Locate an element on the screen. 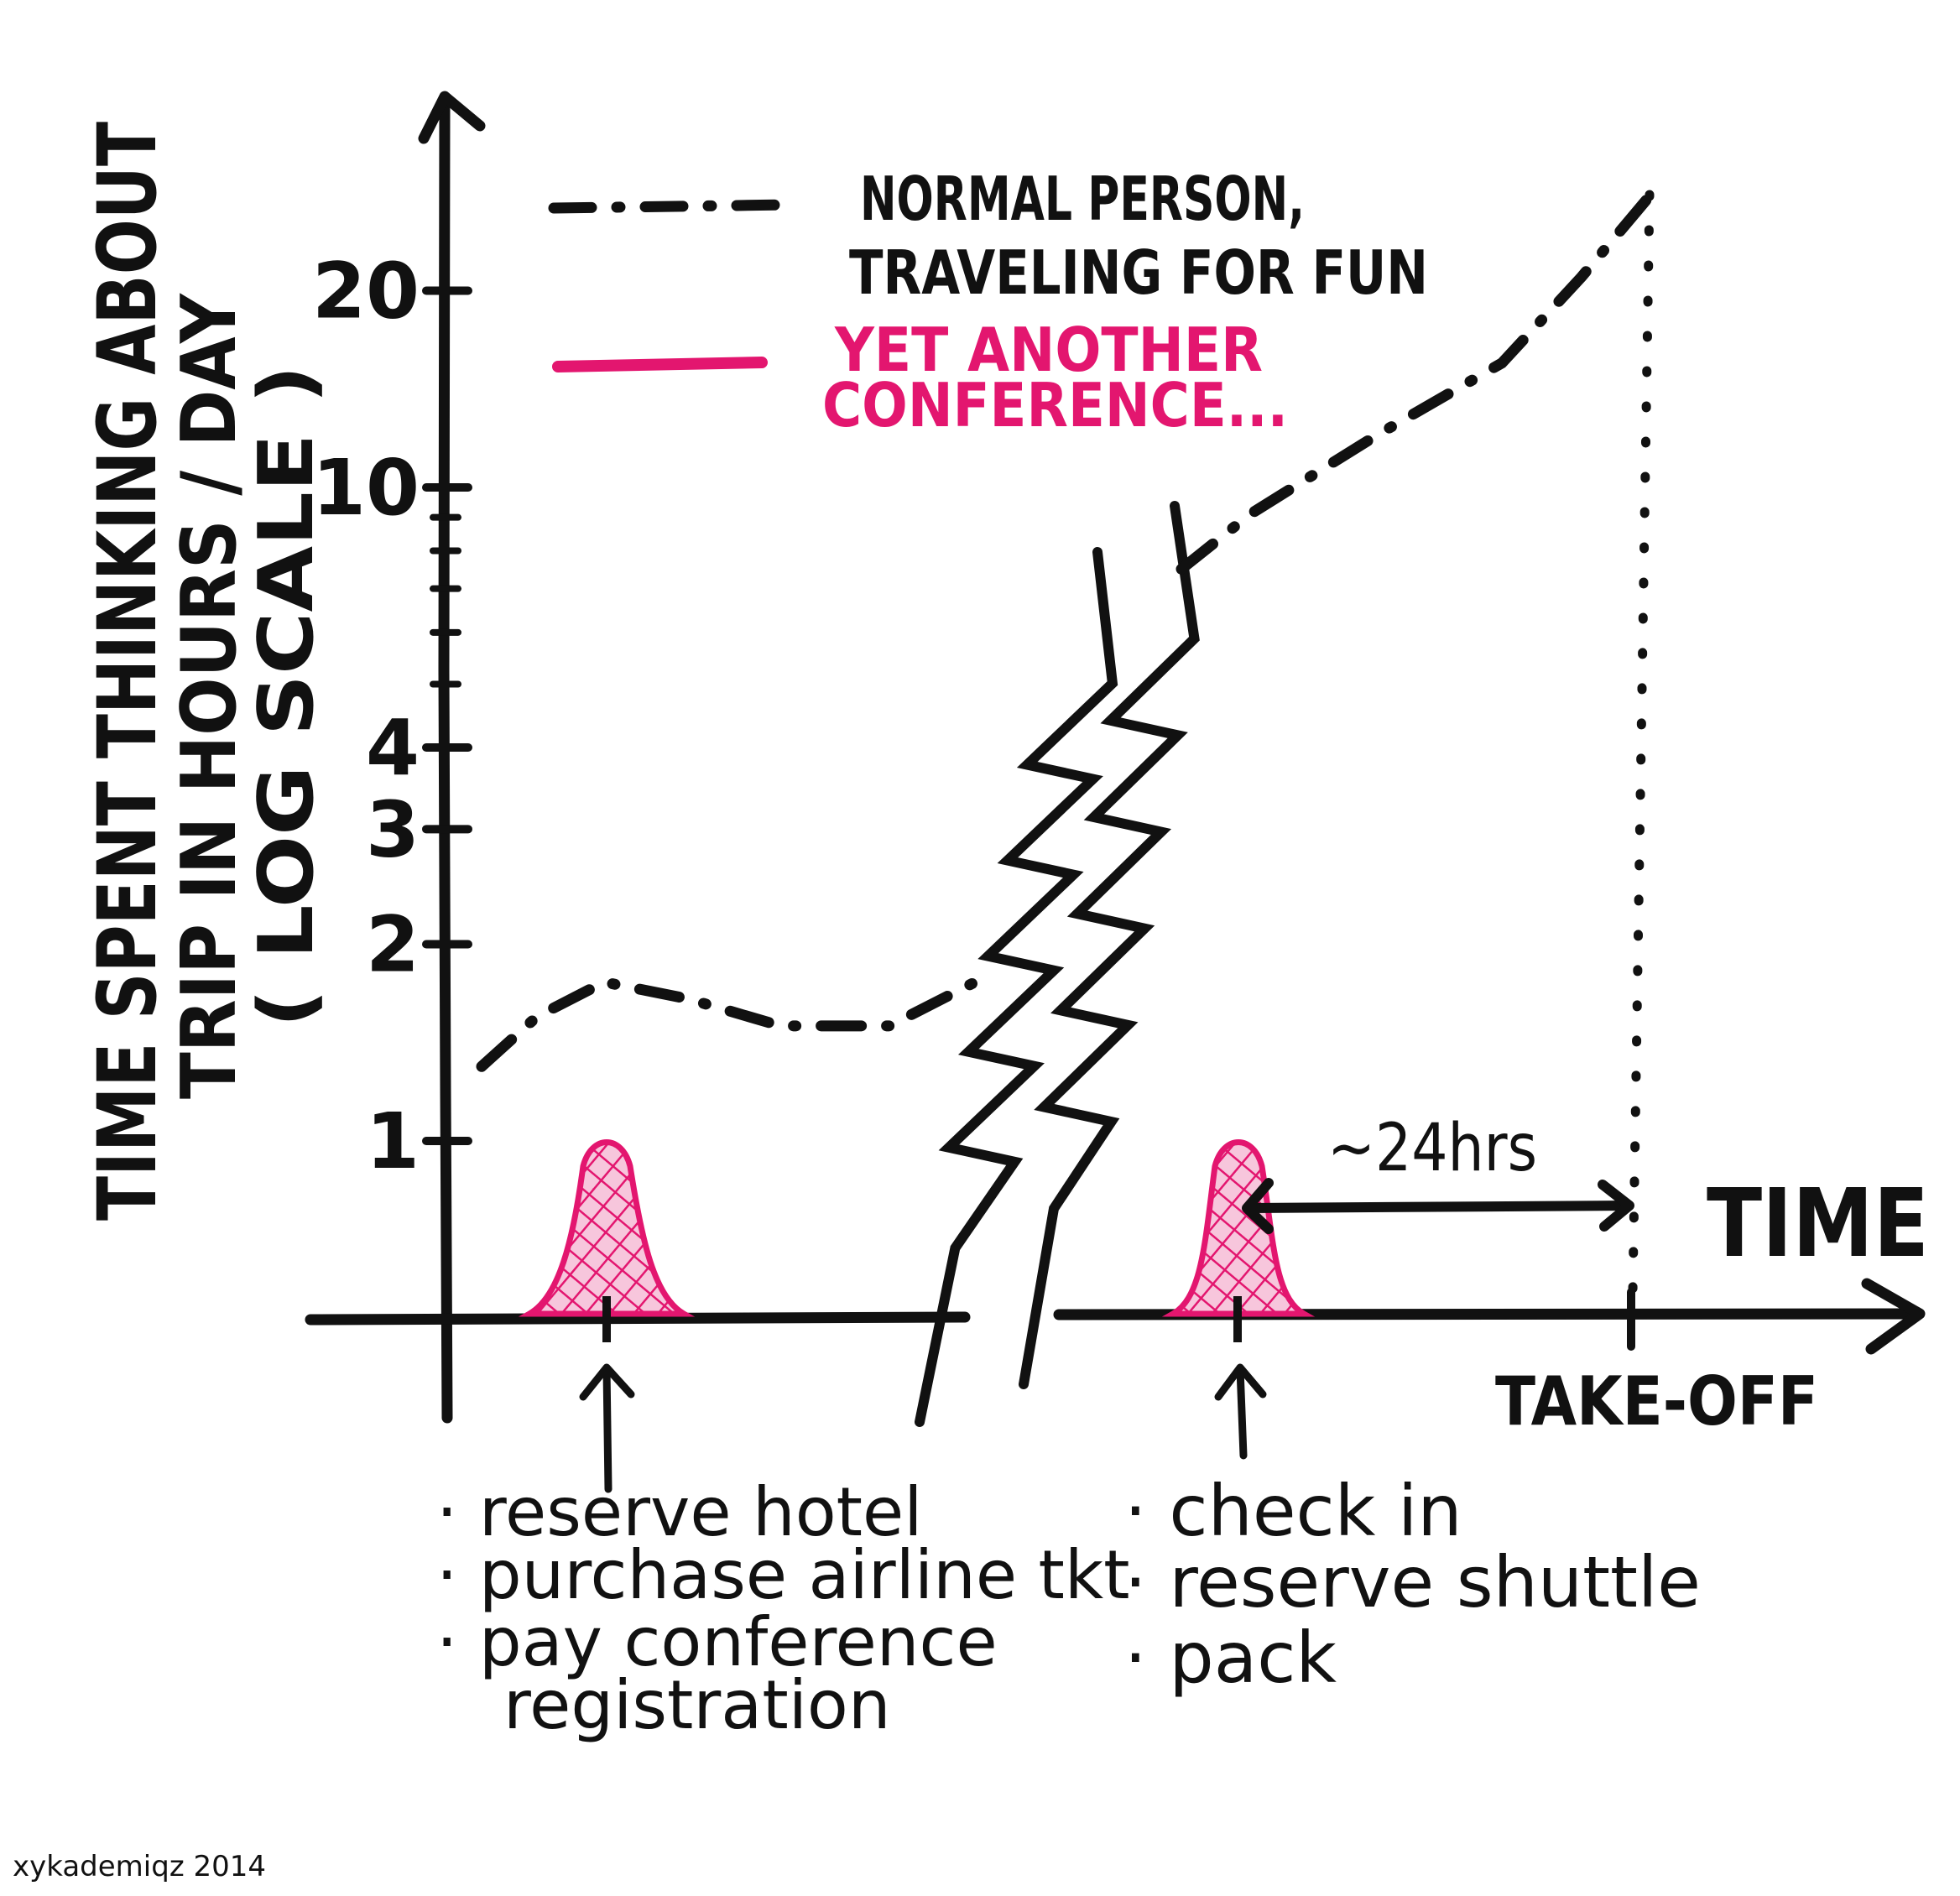 The image size is (1960, 1896). y-tick-label: 2 is located at coordinates (393, 944).